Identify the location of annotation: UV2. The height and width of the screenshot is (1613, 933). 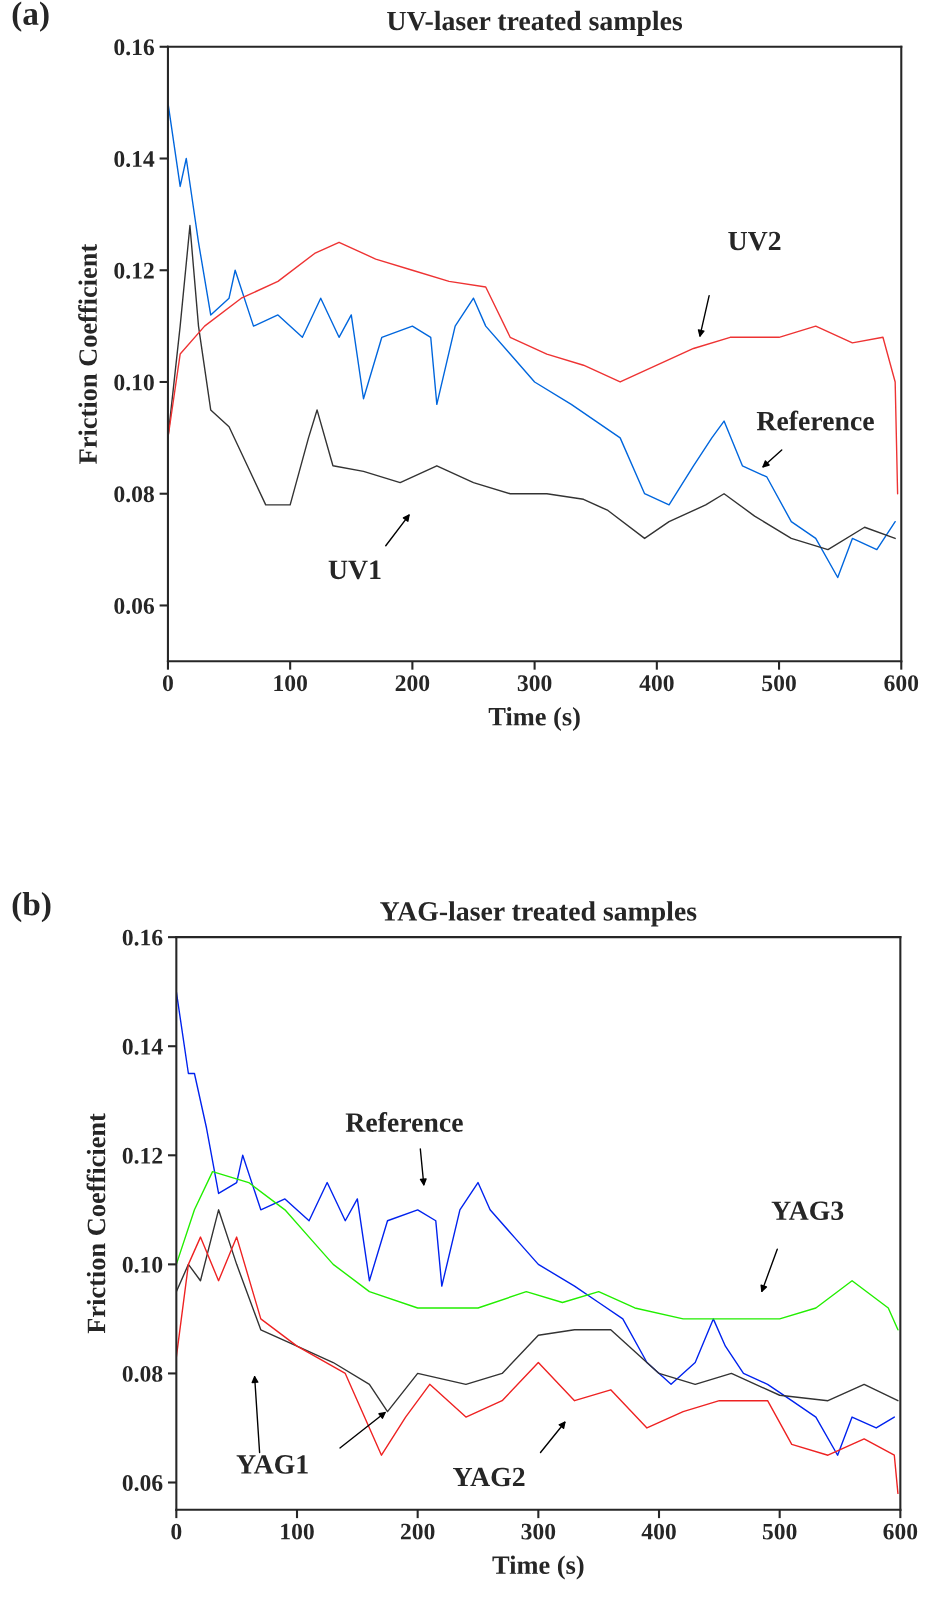
(754, 241).